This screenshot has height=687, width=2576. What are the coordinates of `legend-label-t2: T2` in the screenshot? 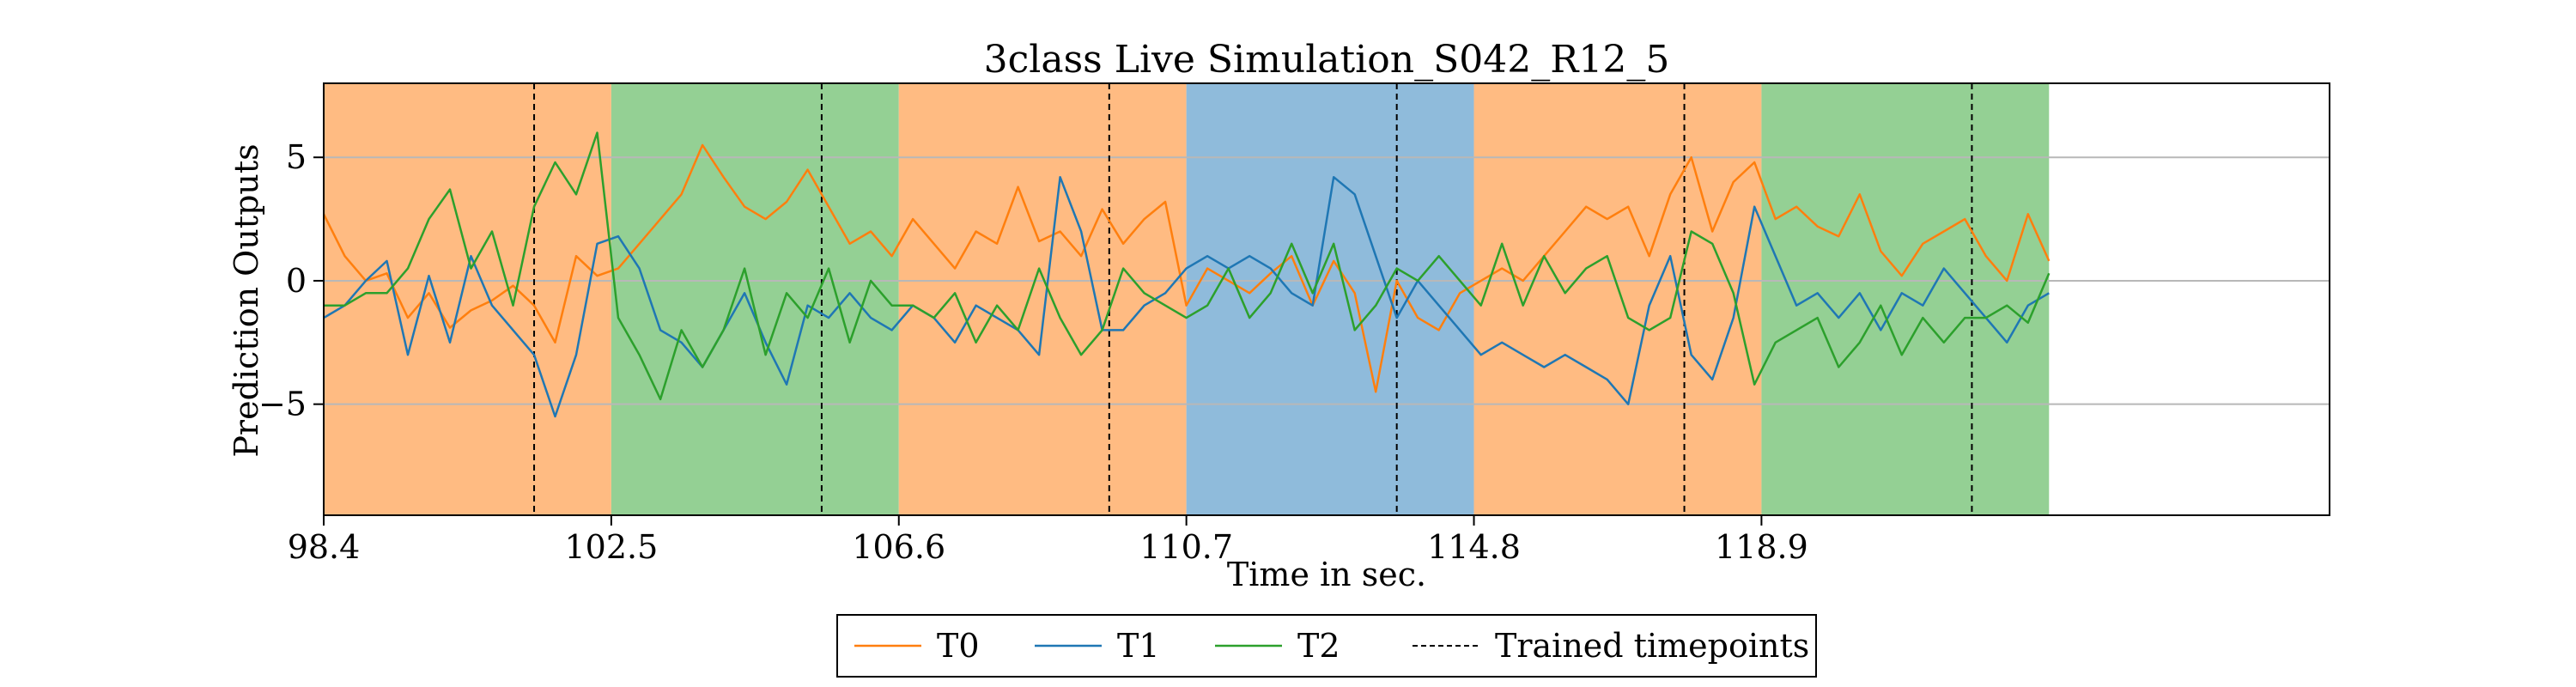 It's located at (1319, 646).